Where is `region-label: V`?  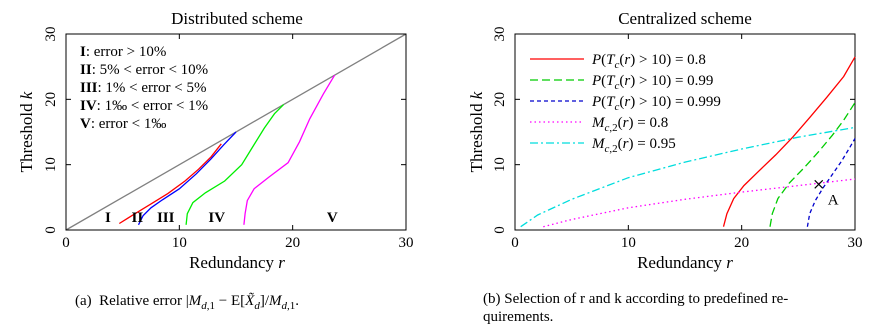
region-label: V is located at coordinates (332, 218).